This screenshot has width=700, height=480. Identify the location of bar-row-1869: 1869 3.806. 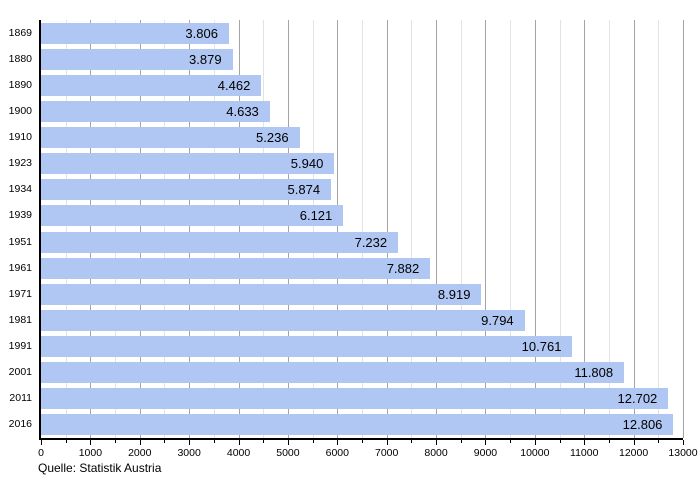
(346, 33).